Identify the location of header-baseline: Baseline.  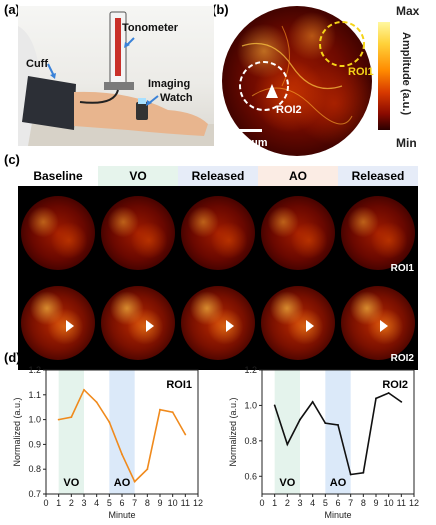
(58, 176).